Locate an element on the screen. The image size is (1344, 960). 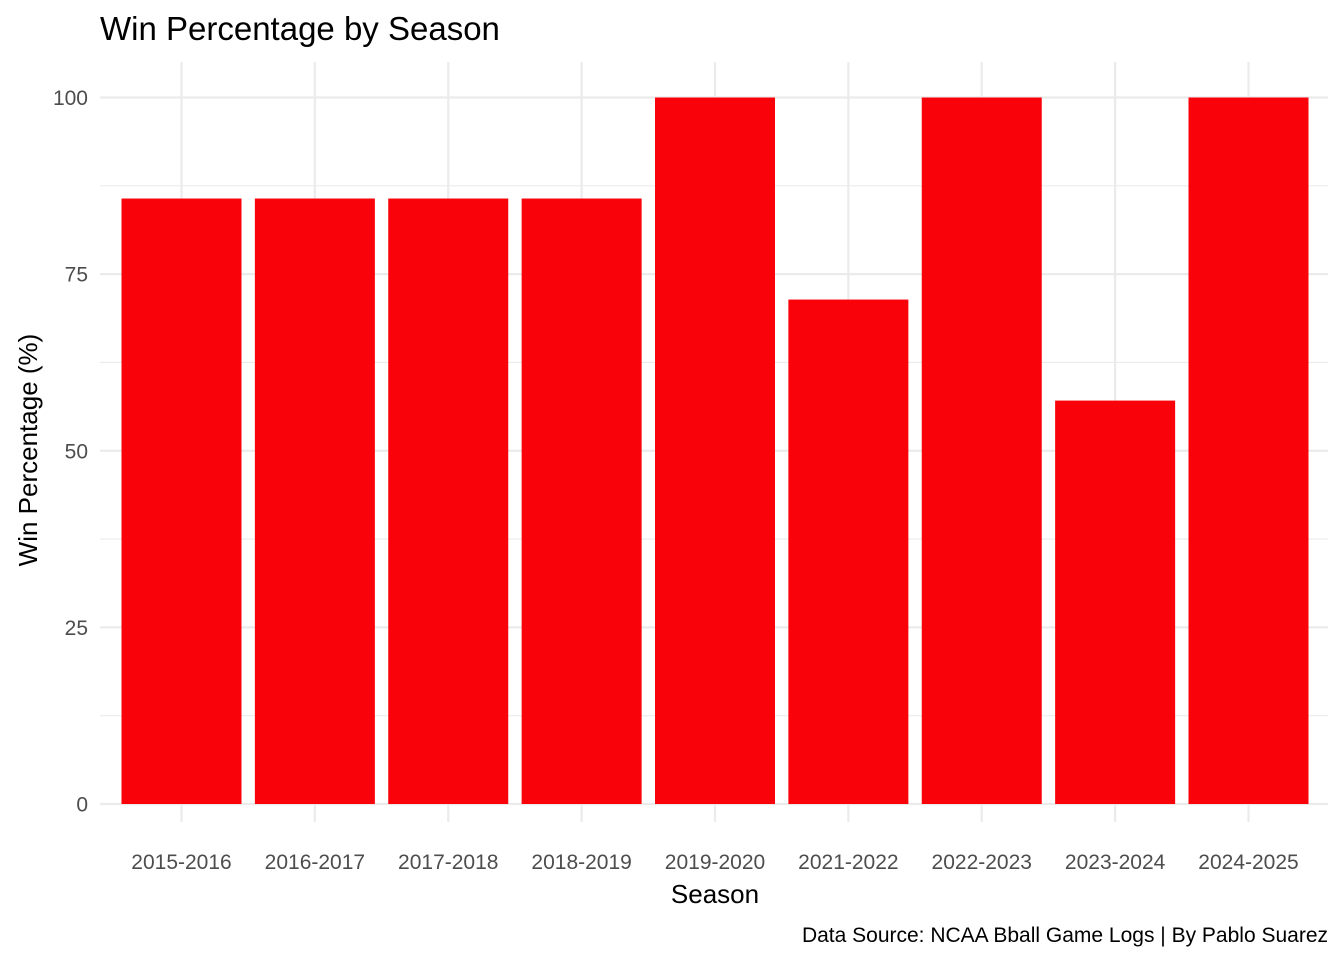
bar-2017-2018 is located at coordinates (448, 501).